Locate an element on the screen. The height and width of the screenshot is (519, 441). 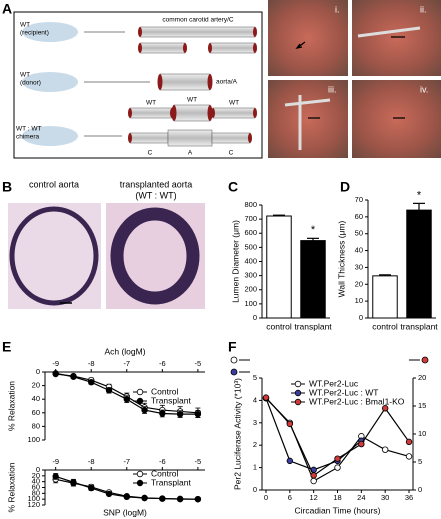
y-tick-label: 3 is located at coordinates (255, 422).